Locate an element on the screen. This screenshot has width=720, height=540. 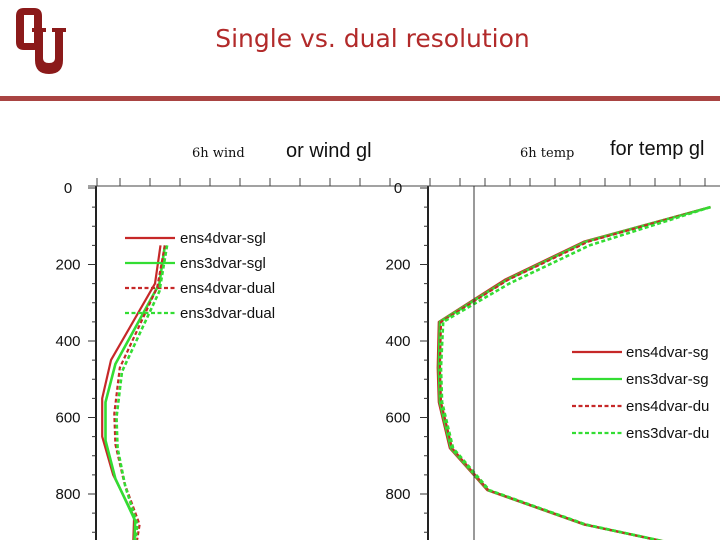
legend-label: ens4dvar-sgl is located at coordinates (223, 238).